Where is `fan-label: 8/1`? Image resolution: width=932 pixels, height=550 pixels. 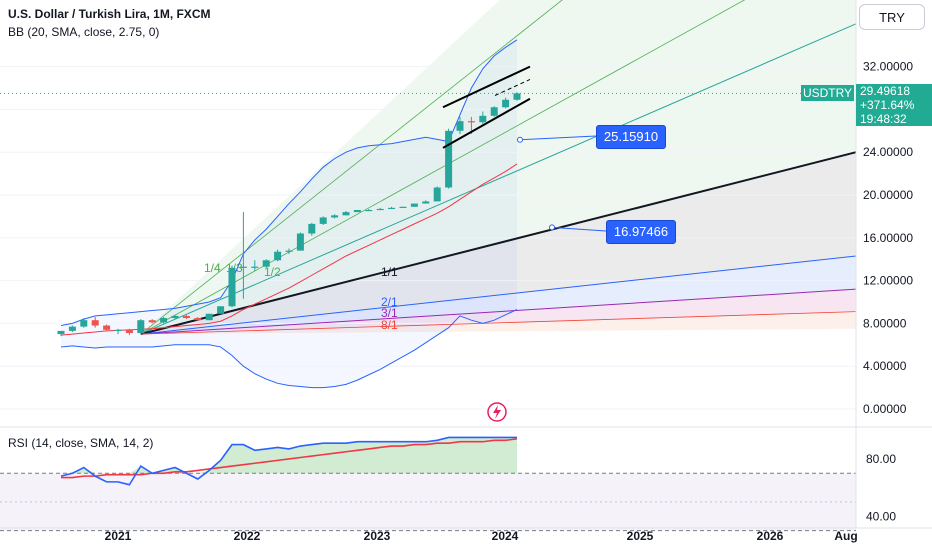
fan-label: 8/1 is located at coordinates (389, 325).